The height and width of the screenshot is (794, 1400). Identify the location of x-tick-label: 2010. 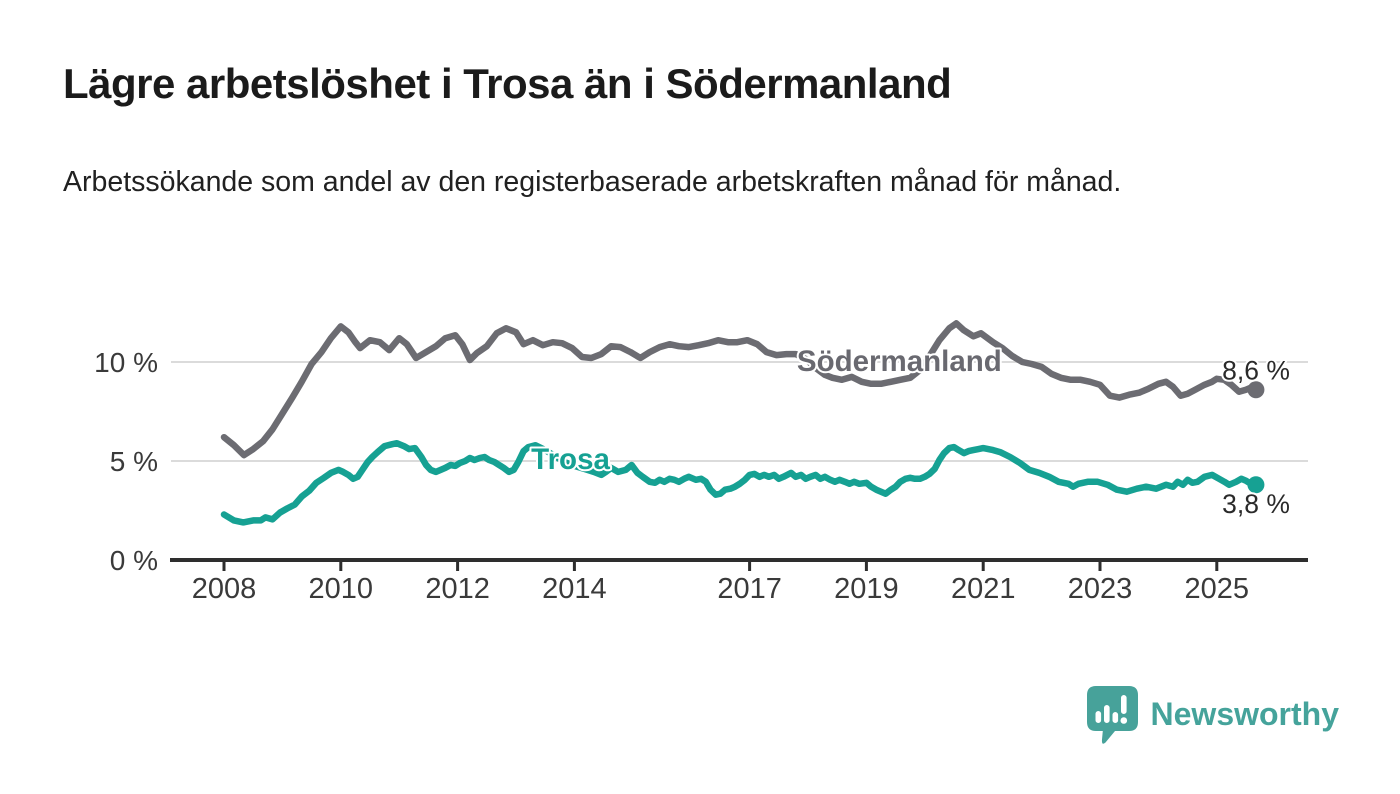
(341, 589).